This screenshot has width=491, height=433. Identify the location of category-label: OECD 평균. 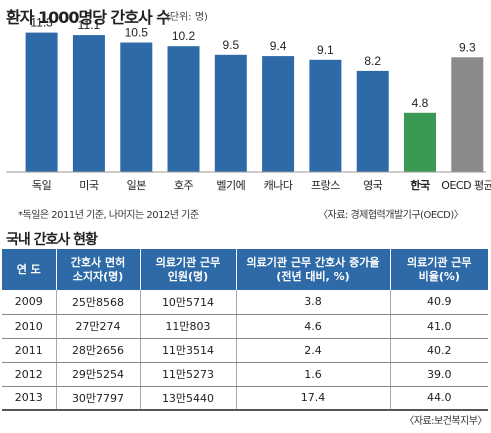
(466, 185).